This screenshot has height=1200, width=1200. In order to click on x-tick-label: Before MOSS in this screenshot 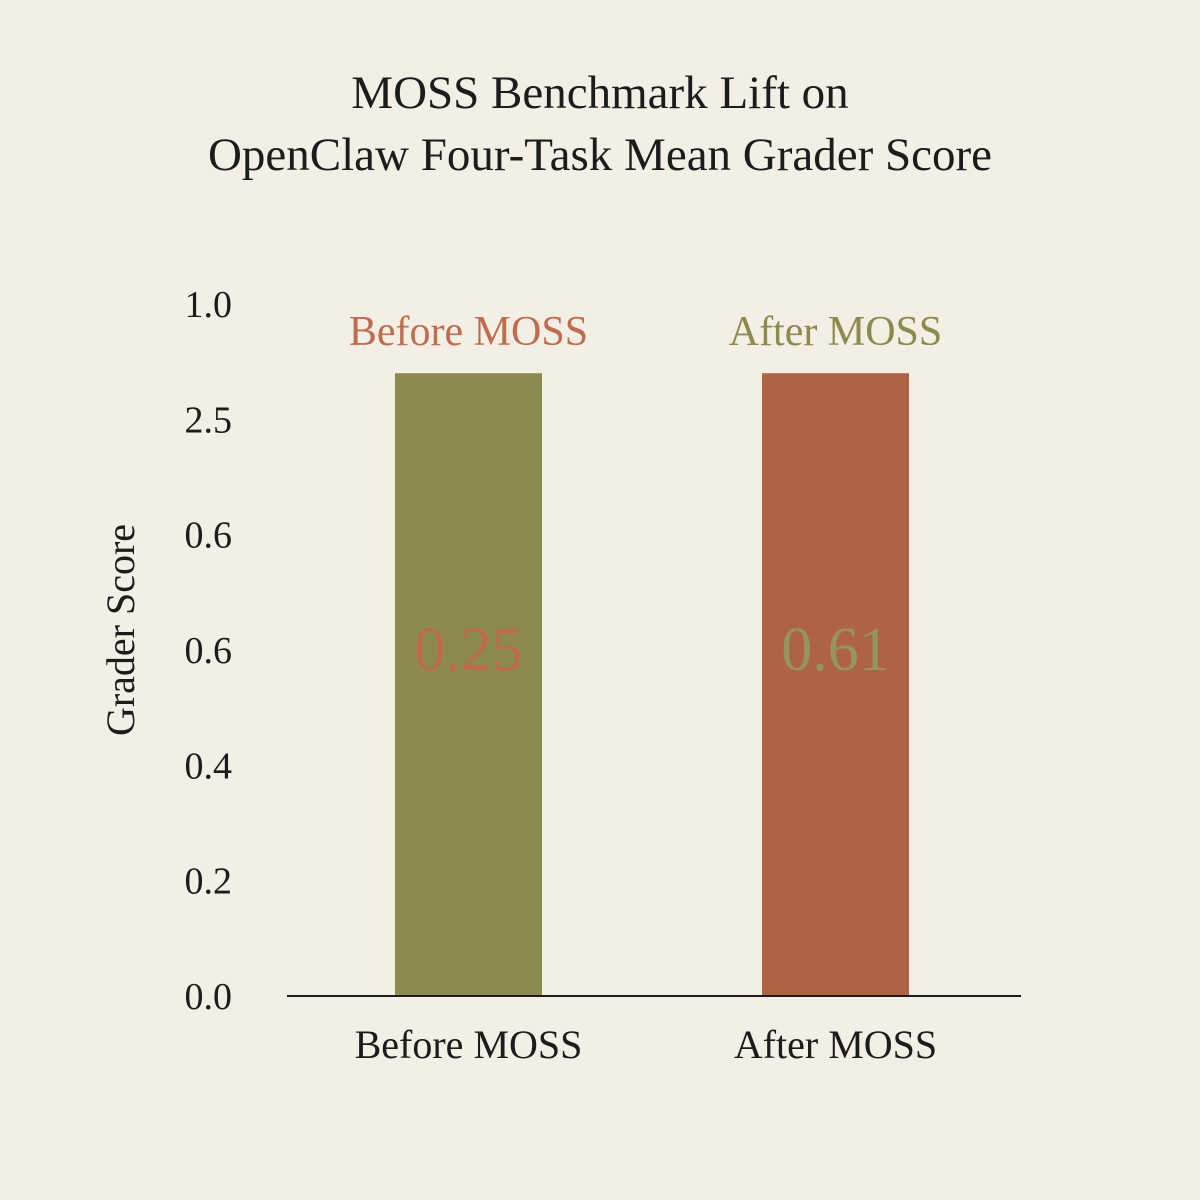, I will do `click(469, 1044)`.